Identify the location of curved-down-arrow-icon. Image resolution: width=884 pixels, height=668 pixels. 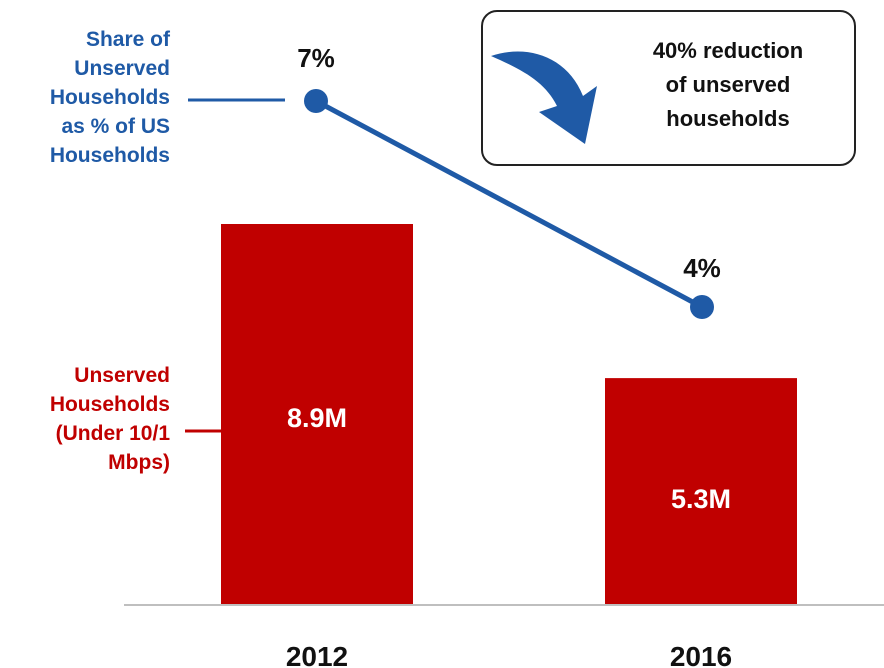
(544, 97).